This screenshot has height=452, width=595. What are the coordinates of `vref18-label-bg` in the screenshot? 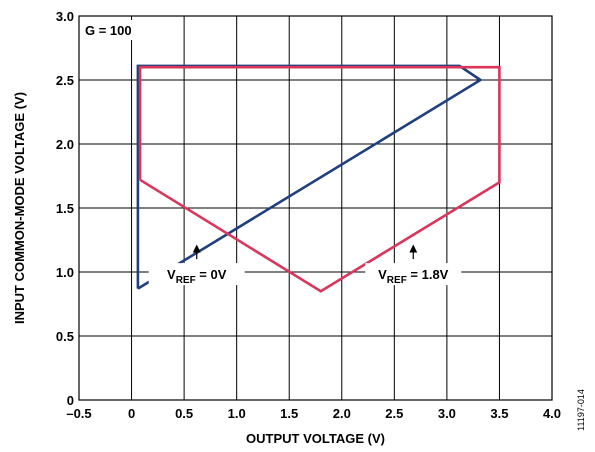 It's located at (413, 274).